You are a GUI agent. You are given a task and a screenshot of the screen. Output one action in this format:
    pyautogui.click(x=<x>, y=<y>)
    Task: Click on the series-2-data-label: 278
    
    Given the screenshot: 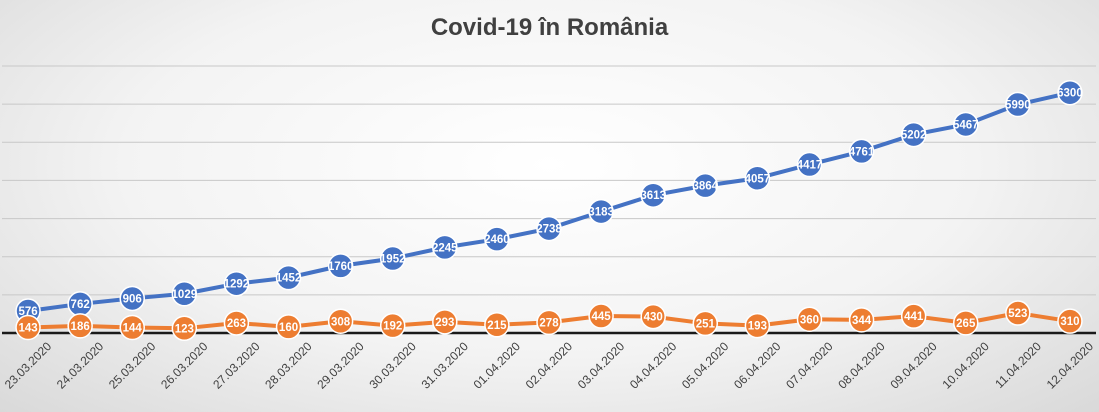 What is the action you would take?
    pyautogui.click(x=549, y=323)
    